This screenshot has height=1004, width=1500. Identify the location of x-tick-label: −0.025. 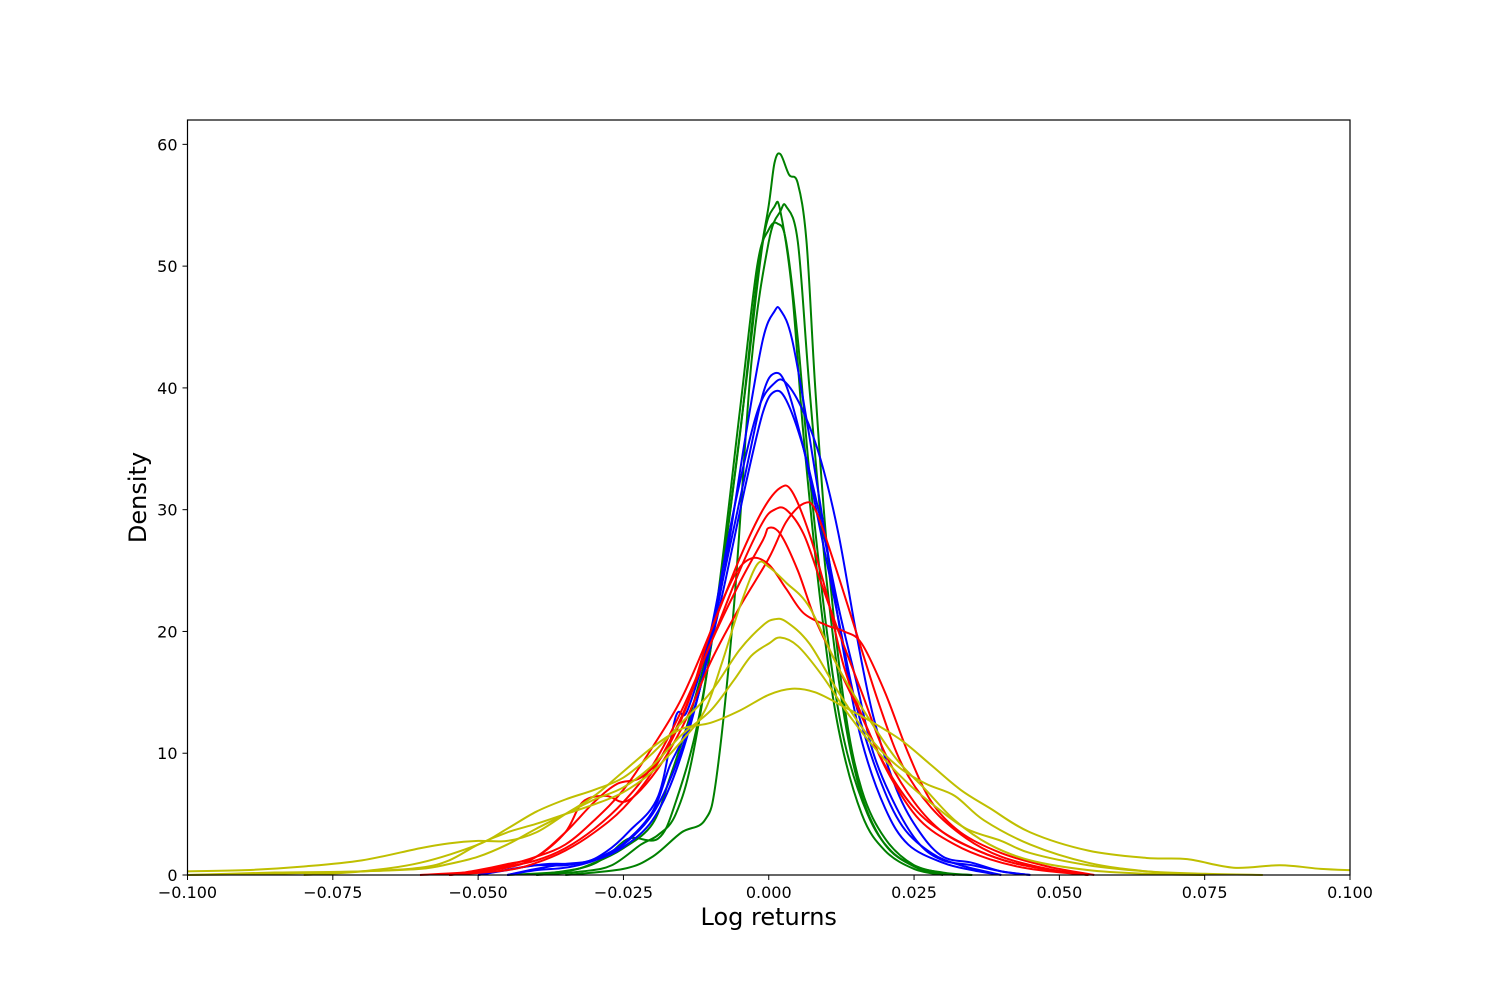
(623, 892).